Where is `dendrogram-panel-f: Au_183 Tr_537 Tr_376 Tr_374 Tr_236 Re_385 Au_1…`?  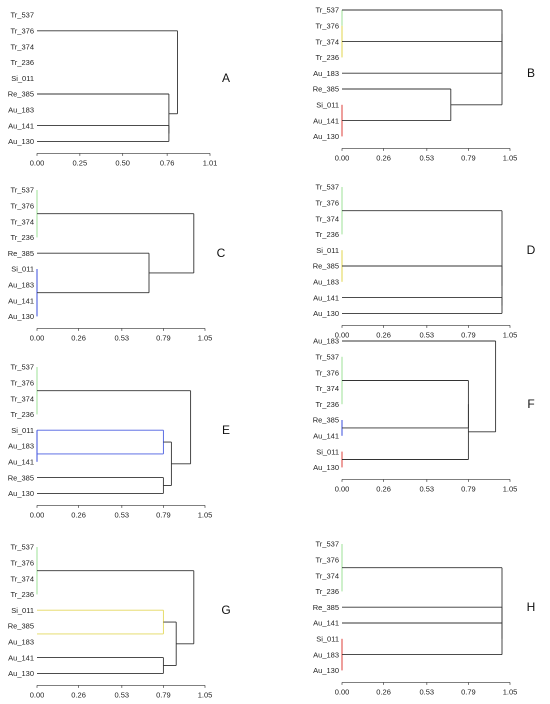 dendrogram-panel-f: Au_183 Tr_537 Tr_376 Tr_374 Tr_236 Re_385 Au_1… is located at coordinates (424, 415).